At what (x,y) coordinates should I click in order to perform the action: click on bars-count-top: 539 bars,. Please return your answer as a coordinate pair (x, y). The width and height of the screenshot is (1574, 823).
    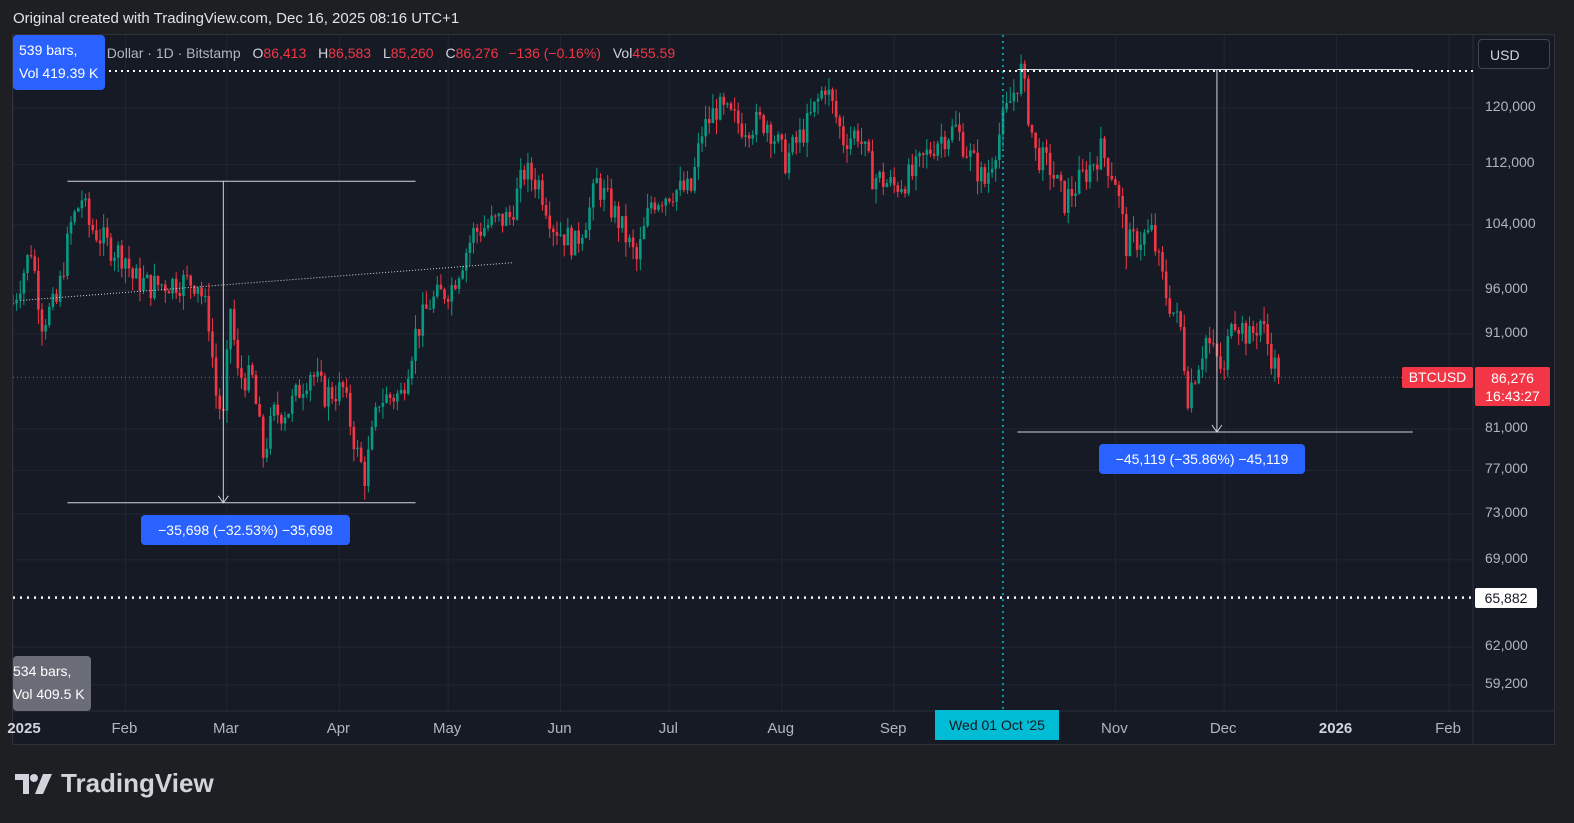
    Looking at the image, I should click on (48, 50).